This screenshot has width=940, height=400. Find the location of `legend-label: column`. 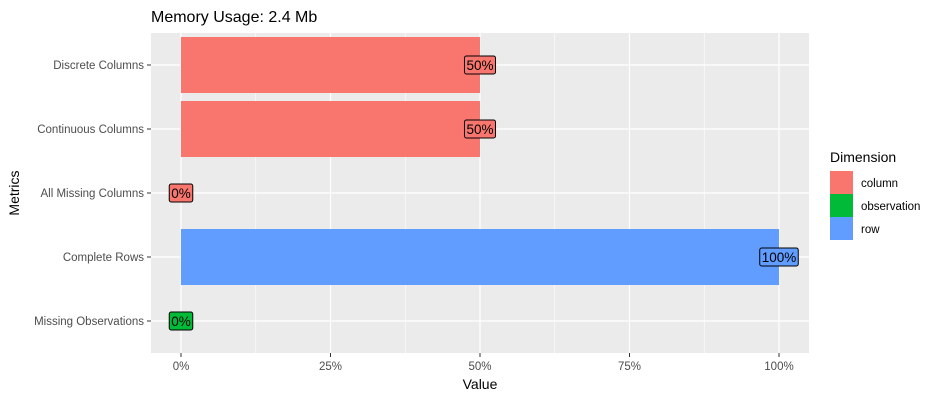

legend-label: column is located at coordinates (879, 184).